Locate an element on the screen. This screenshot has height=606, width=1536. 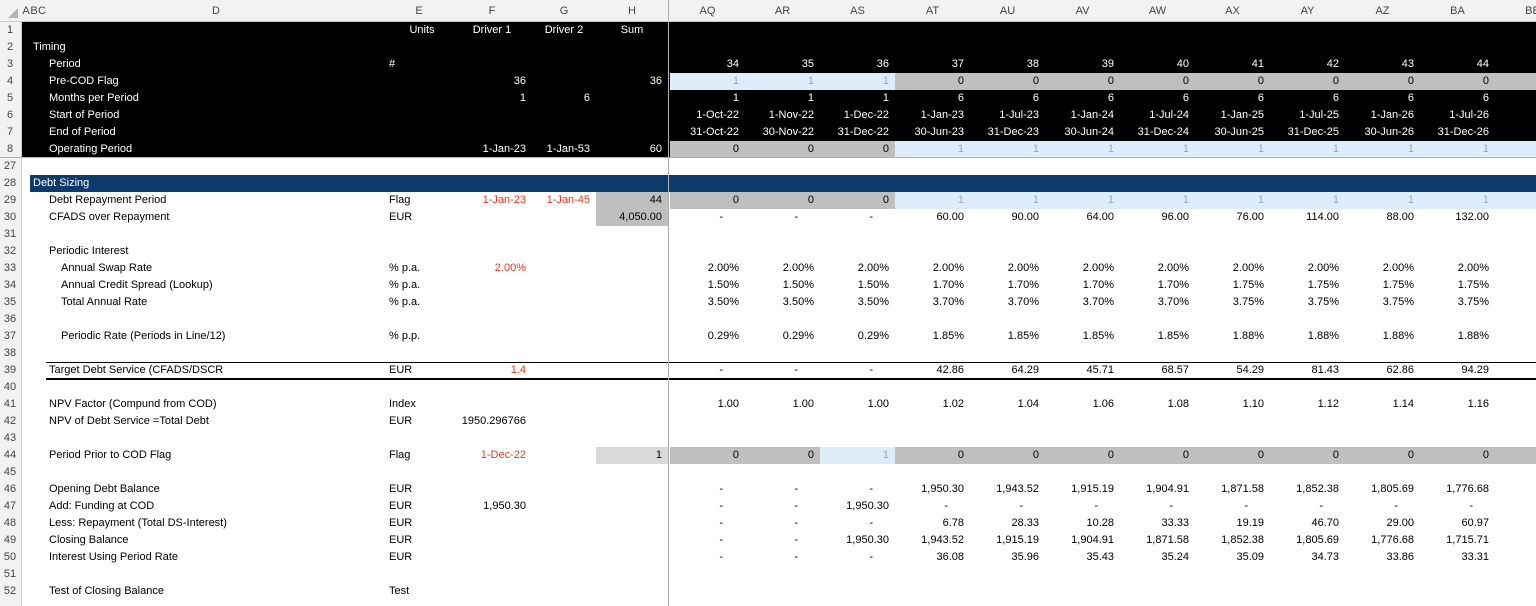
cell: 1-Dec-22 is located at coordinates (866, 115).